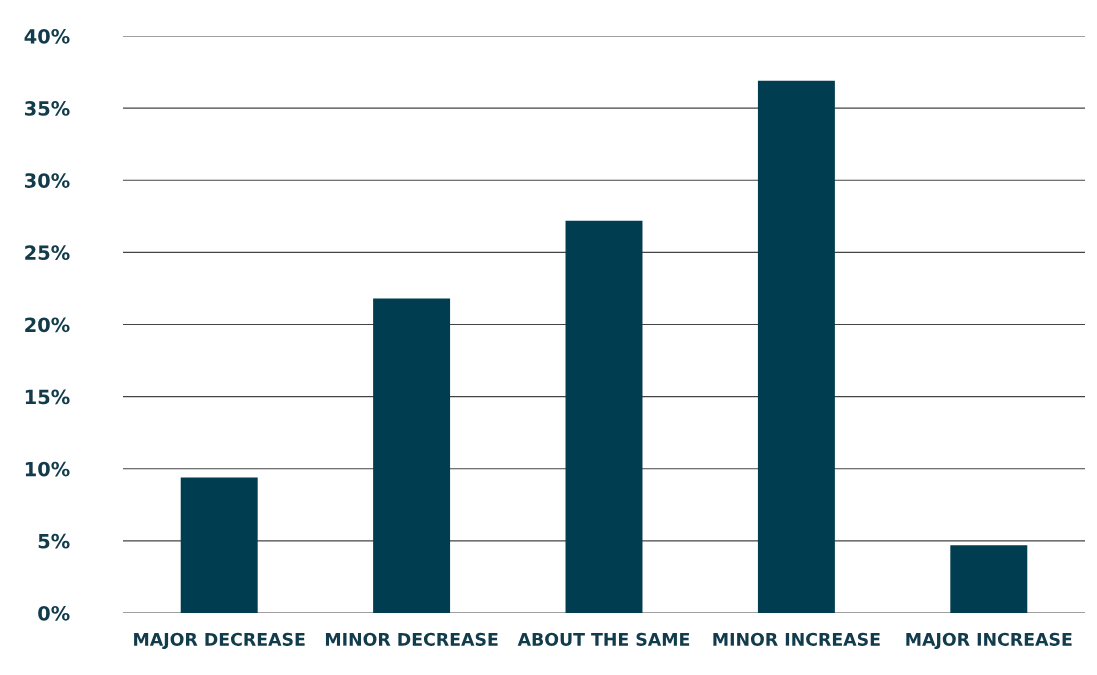 Image resolution: width=1097 pixels, height=675 pixels. What do you see at coordinates (47, 180) in the screenshot?
I see `y-tick-label: 30%` at bounding box center [47, 180].